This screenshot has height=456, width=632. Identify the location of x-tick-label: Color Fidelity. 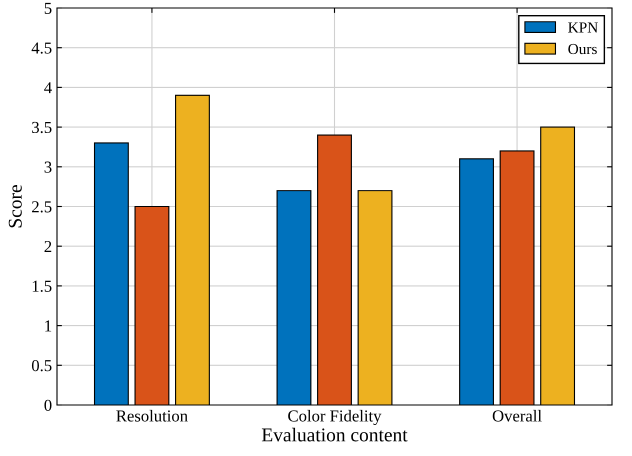
(335, 418).